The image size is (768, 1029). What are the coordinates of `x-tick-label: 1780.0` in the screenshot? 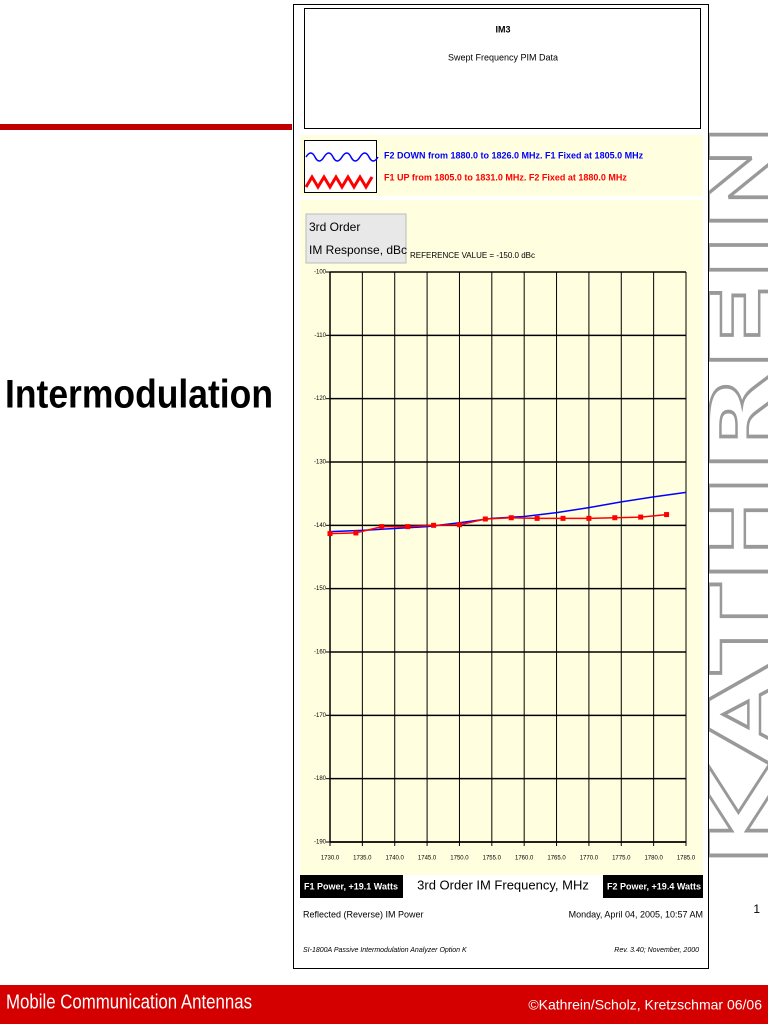 It's located at (653, 859).